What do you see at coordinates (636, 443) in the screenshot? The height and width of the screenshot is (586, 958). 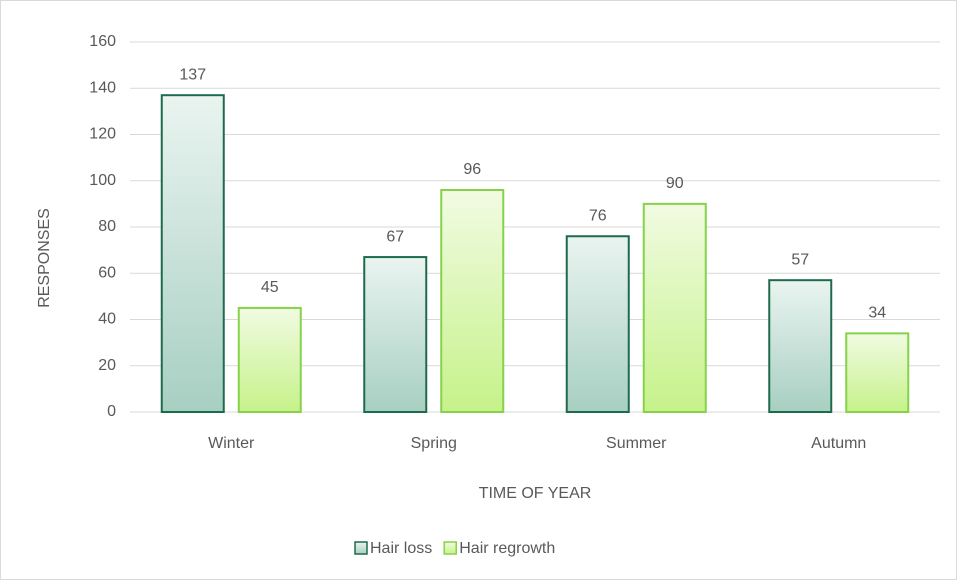 I see `x-tick-label: Summer` at bounding box center [636, 443].